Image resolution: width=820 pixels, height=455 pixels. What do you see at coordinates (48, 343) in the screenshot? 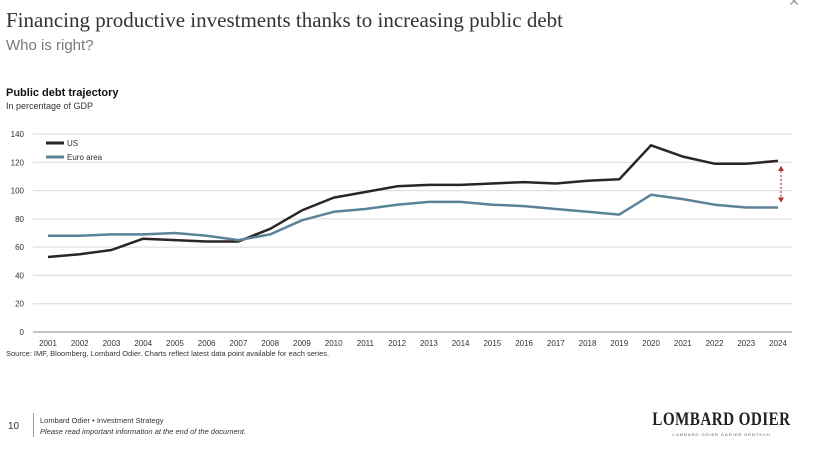
I see `x-tick-label: 2001` at bounding box center [48, 343].